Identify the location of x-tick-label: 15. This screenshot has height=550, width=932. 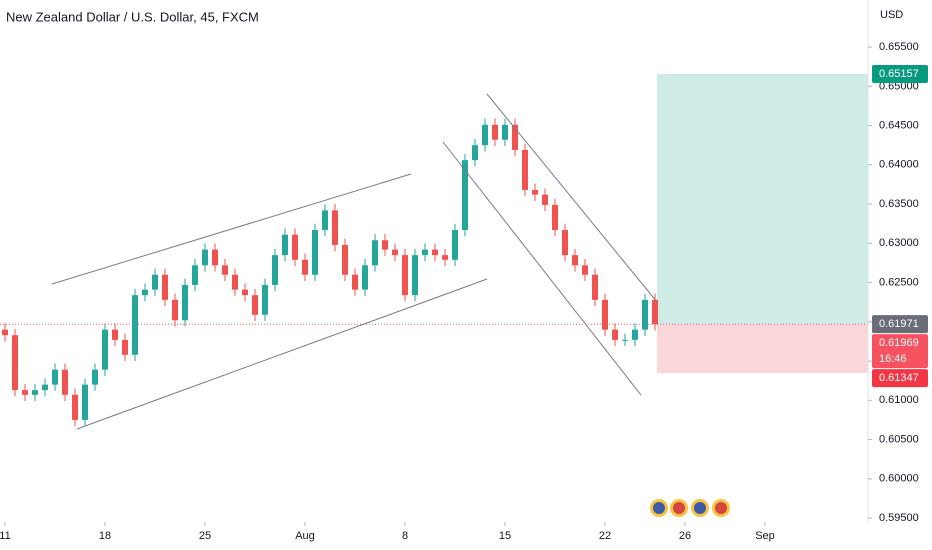
(505, 536).